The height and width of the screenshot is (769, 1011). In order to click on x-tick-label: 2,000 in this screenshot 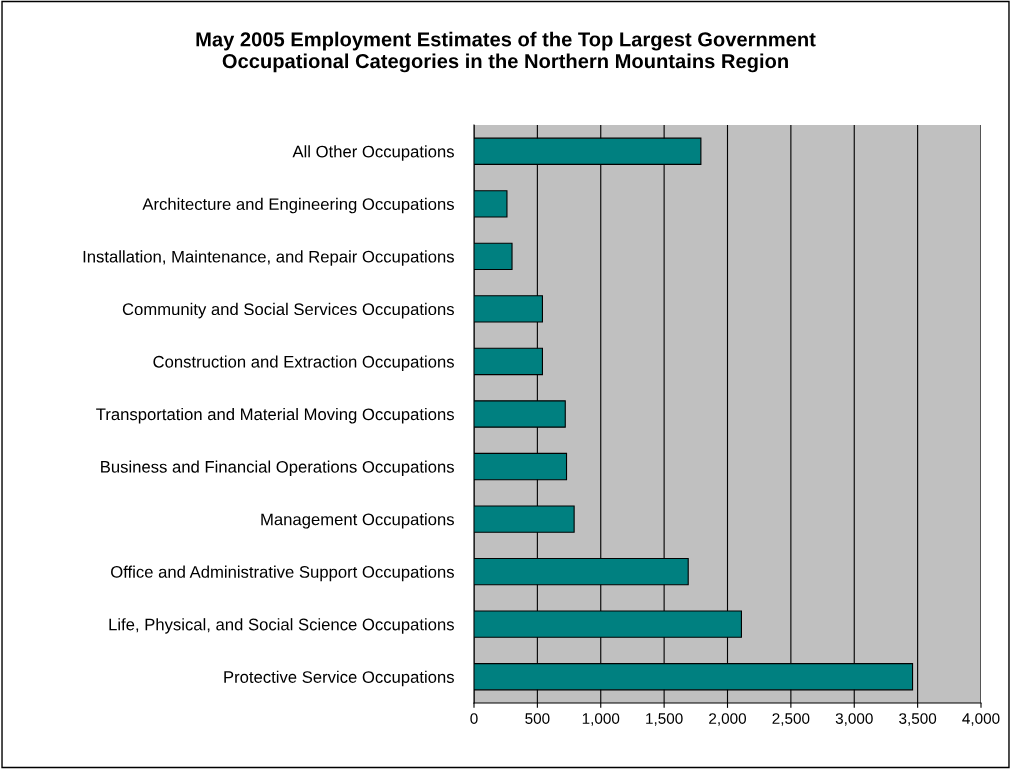, I will do `click(728, 719)`.